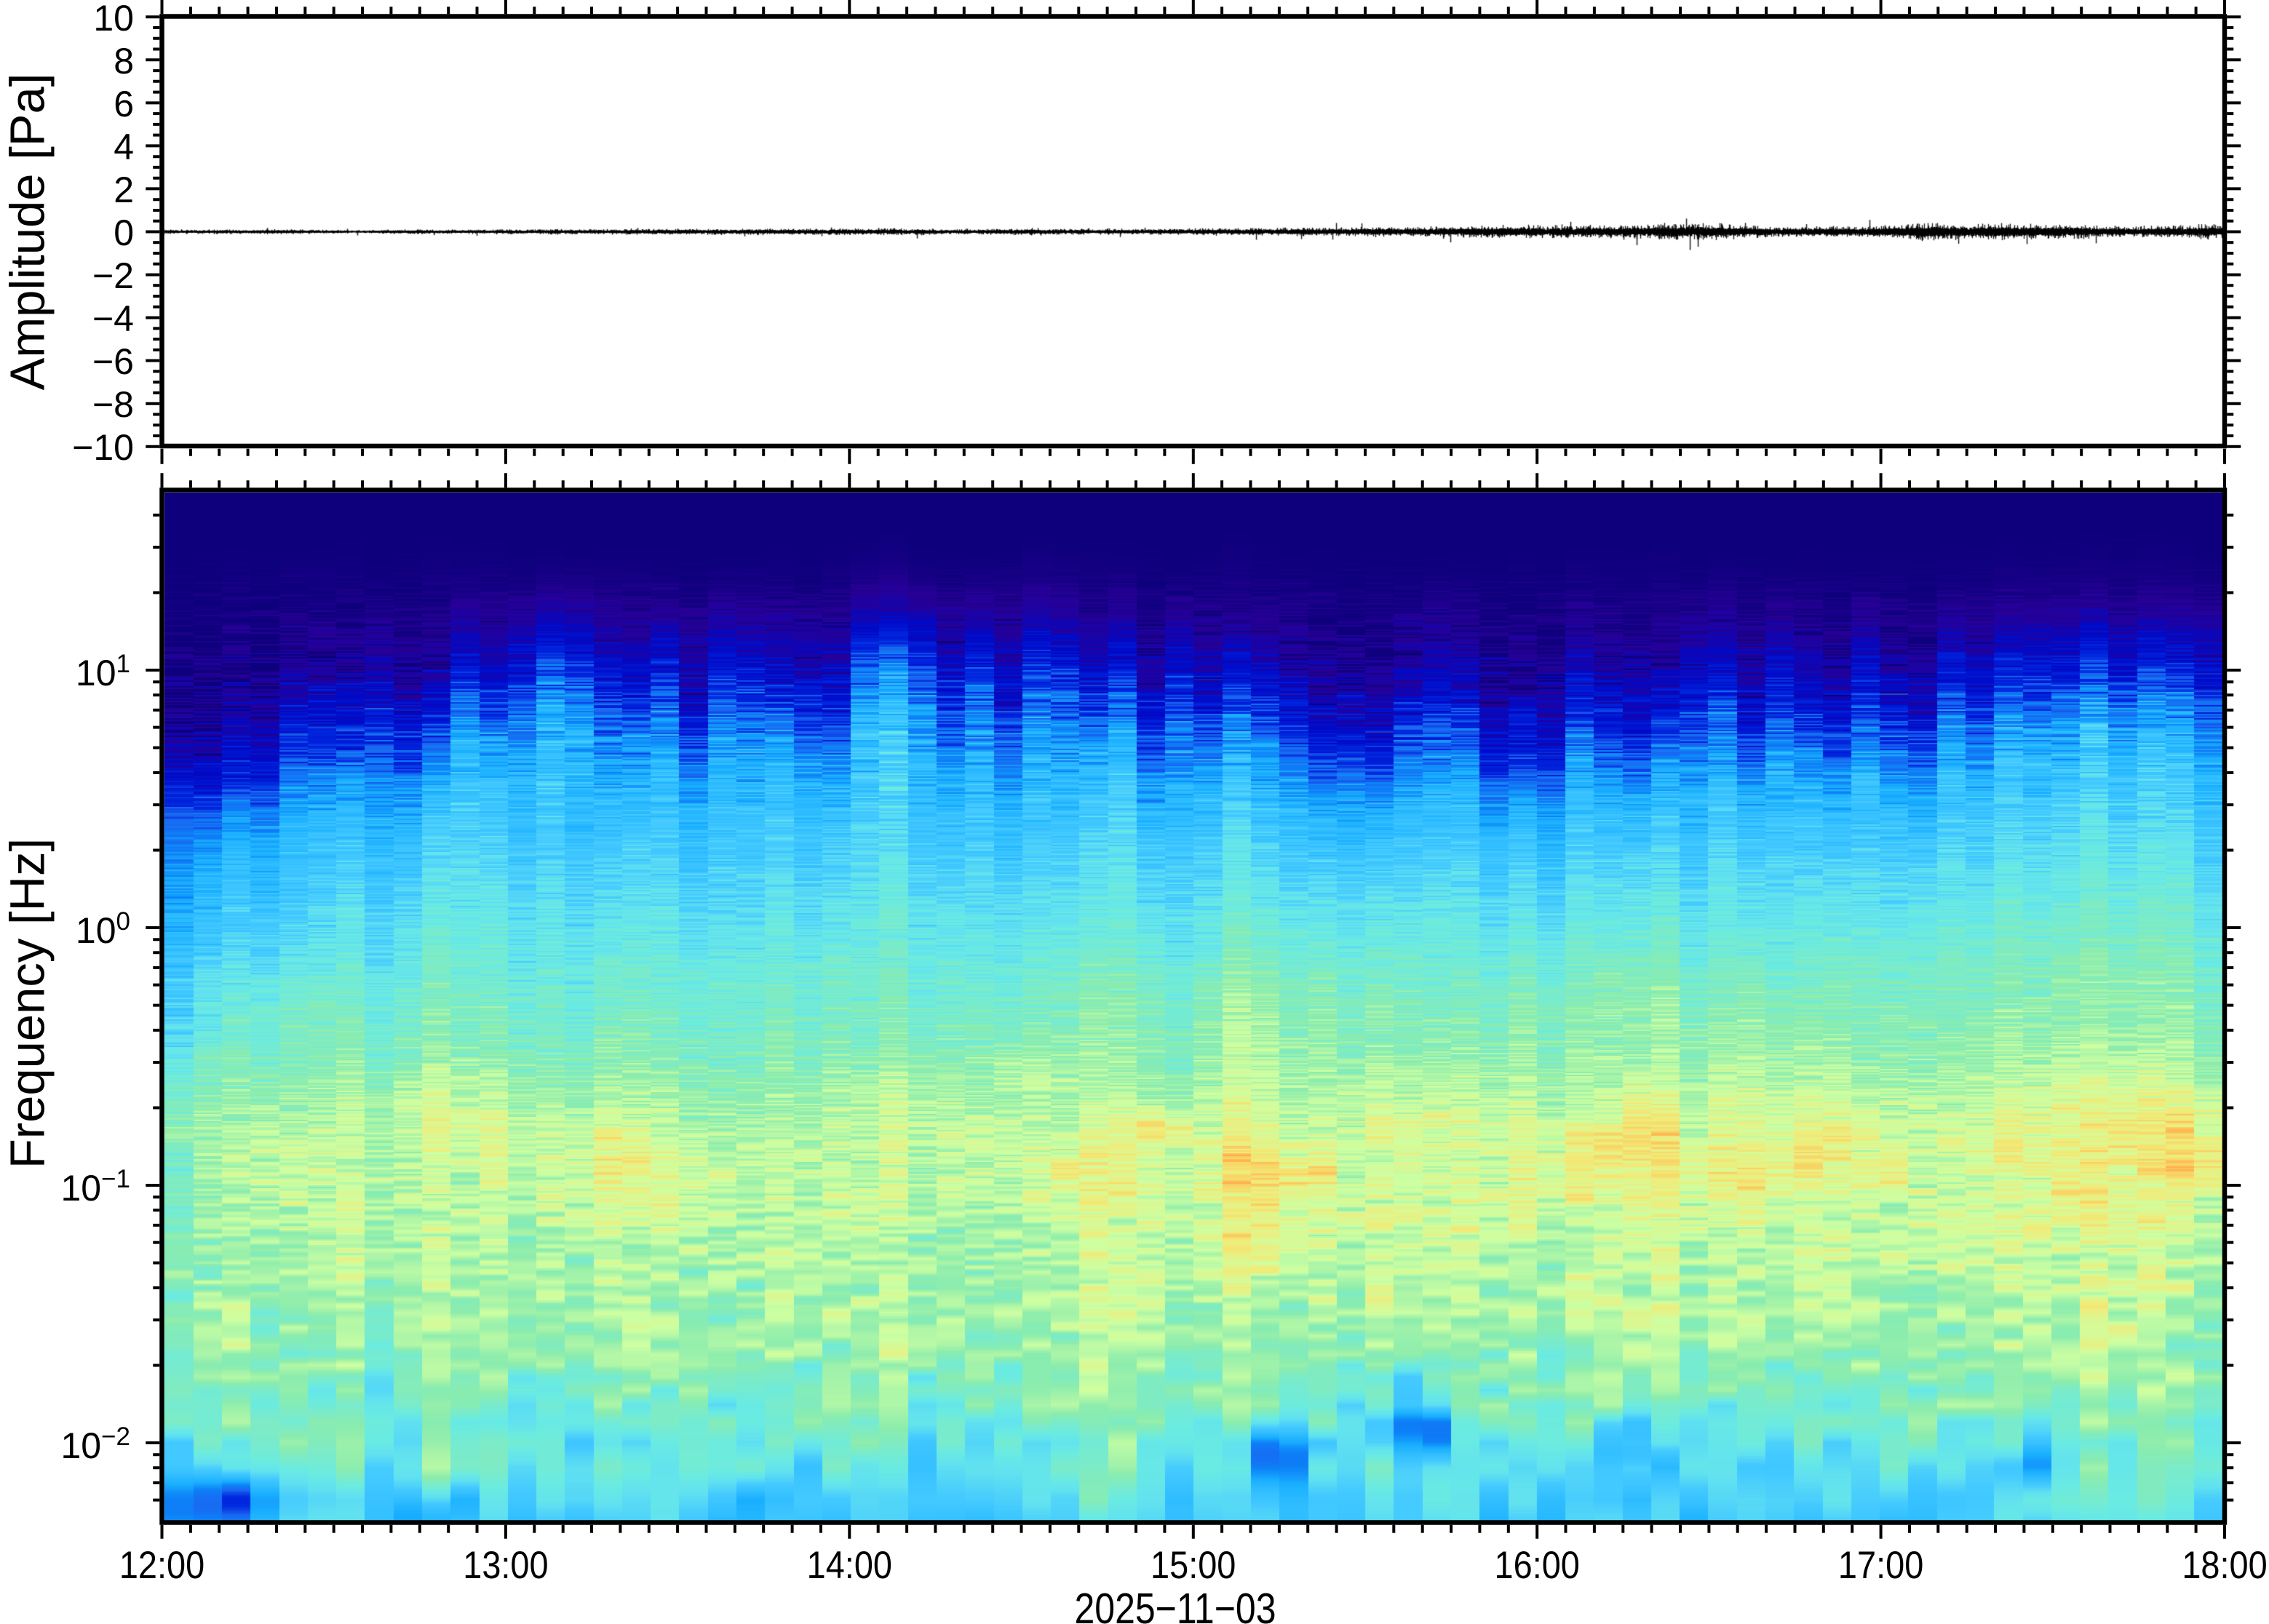  I want to click on svg-text: 10, so click(114, 19).